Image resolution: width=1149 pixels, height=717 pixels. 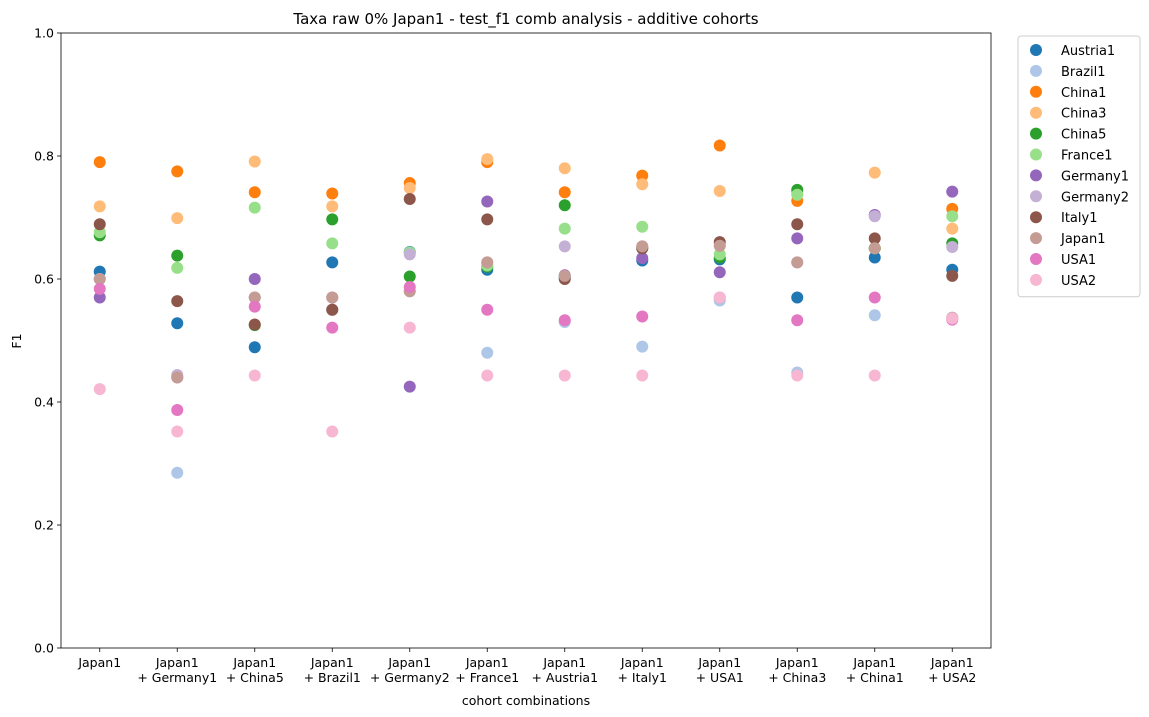 What do you see at coordinates (332, 677) in the screenshot?
I see `x-tick-label: + Brazil1` at bounding box center [332, 677].